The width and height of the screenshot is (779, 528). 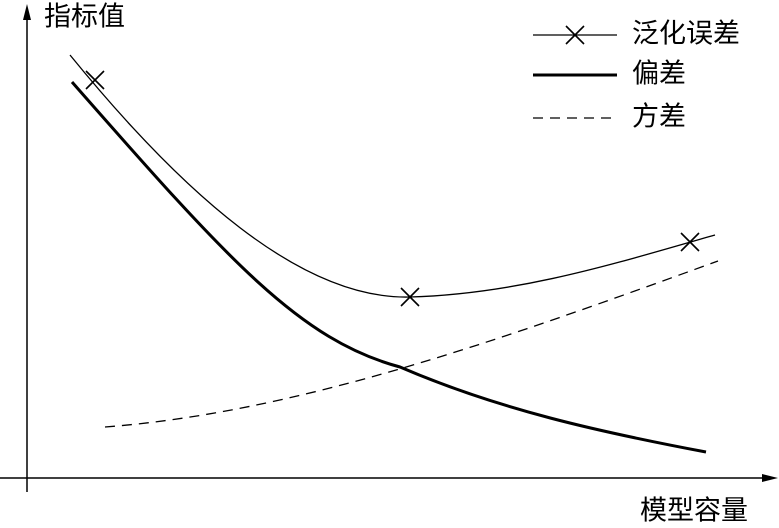 I want to click on x-axis-arrow, so click(x=770, y=478).